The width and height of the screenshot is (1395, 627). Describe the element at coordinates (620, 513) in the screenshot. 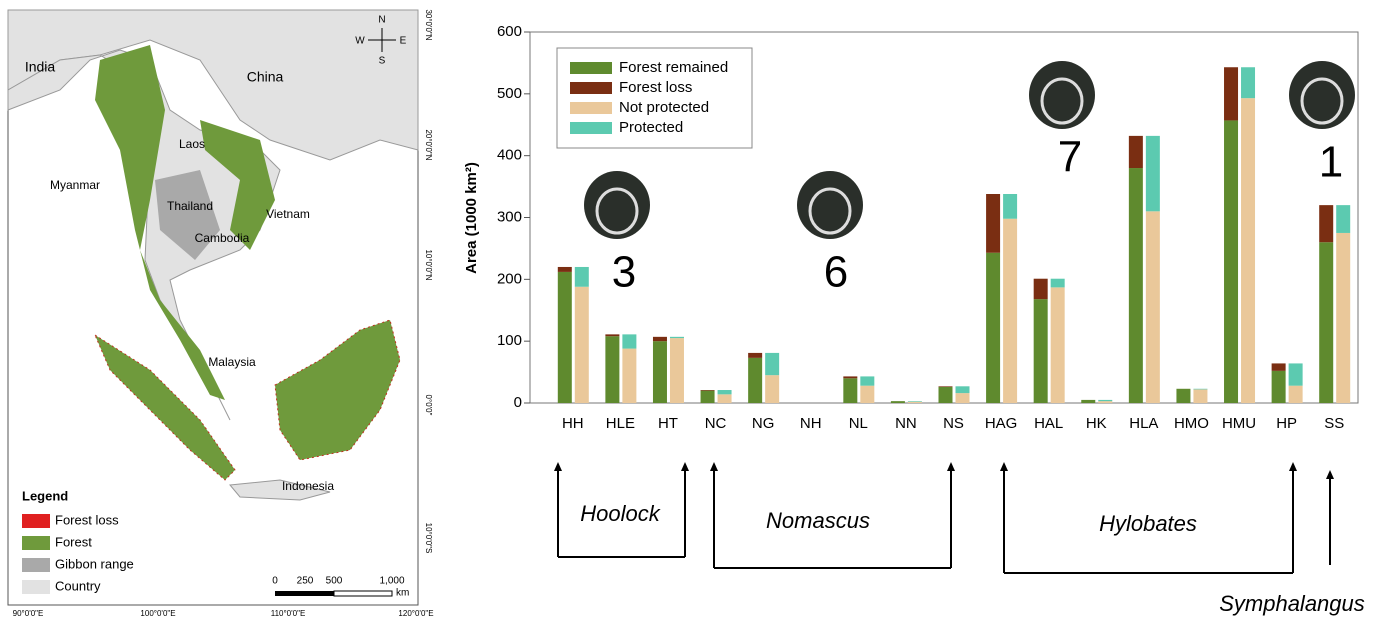

I see `genus-label: Hoolock` at that location.